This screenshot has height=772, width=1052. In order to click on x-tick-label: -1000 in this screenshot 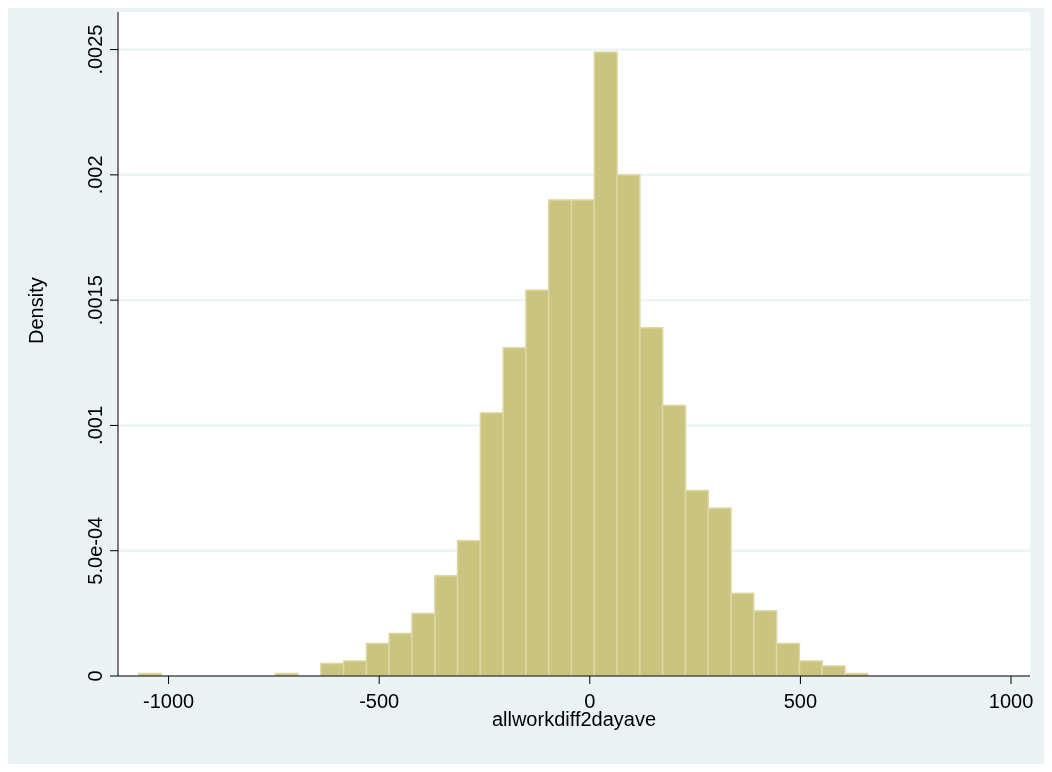, I will do `click(168, 701)`.